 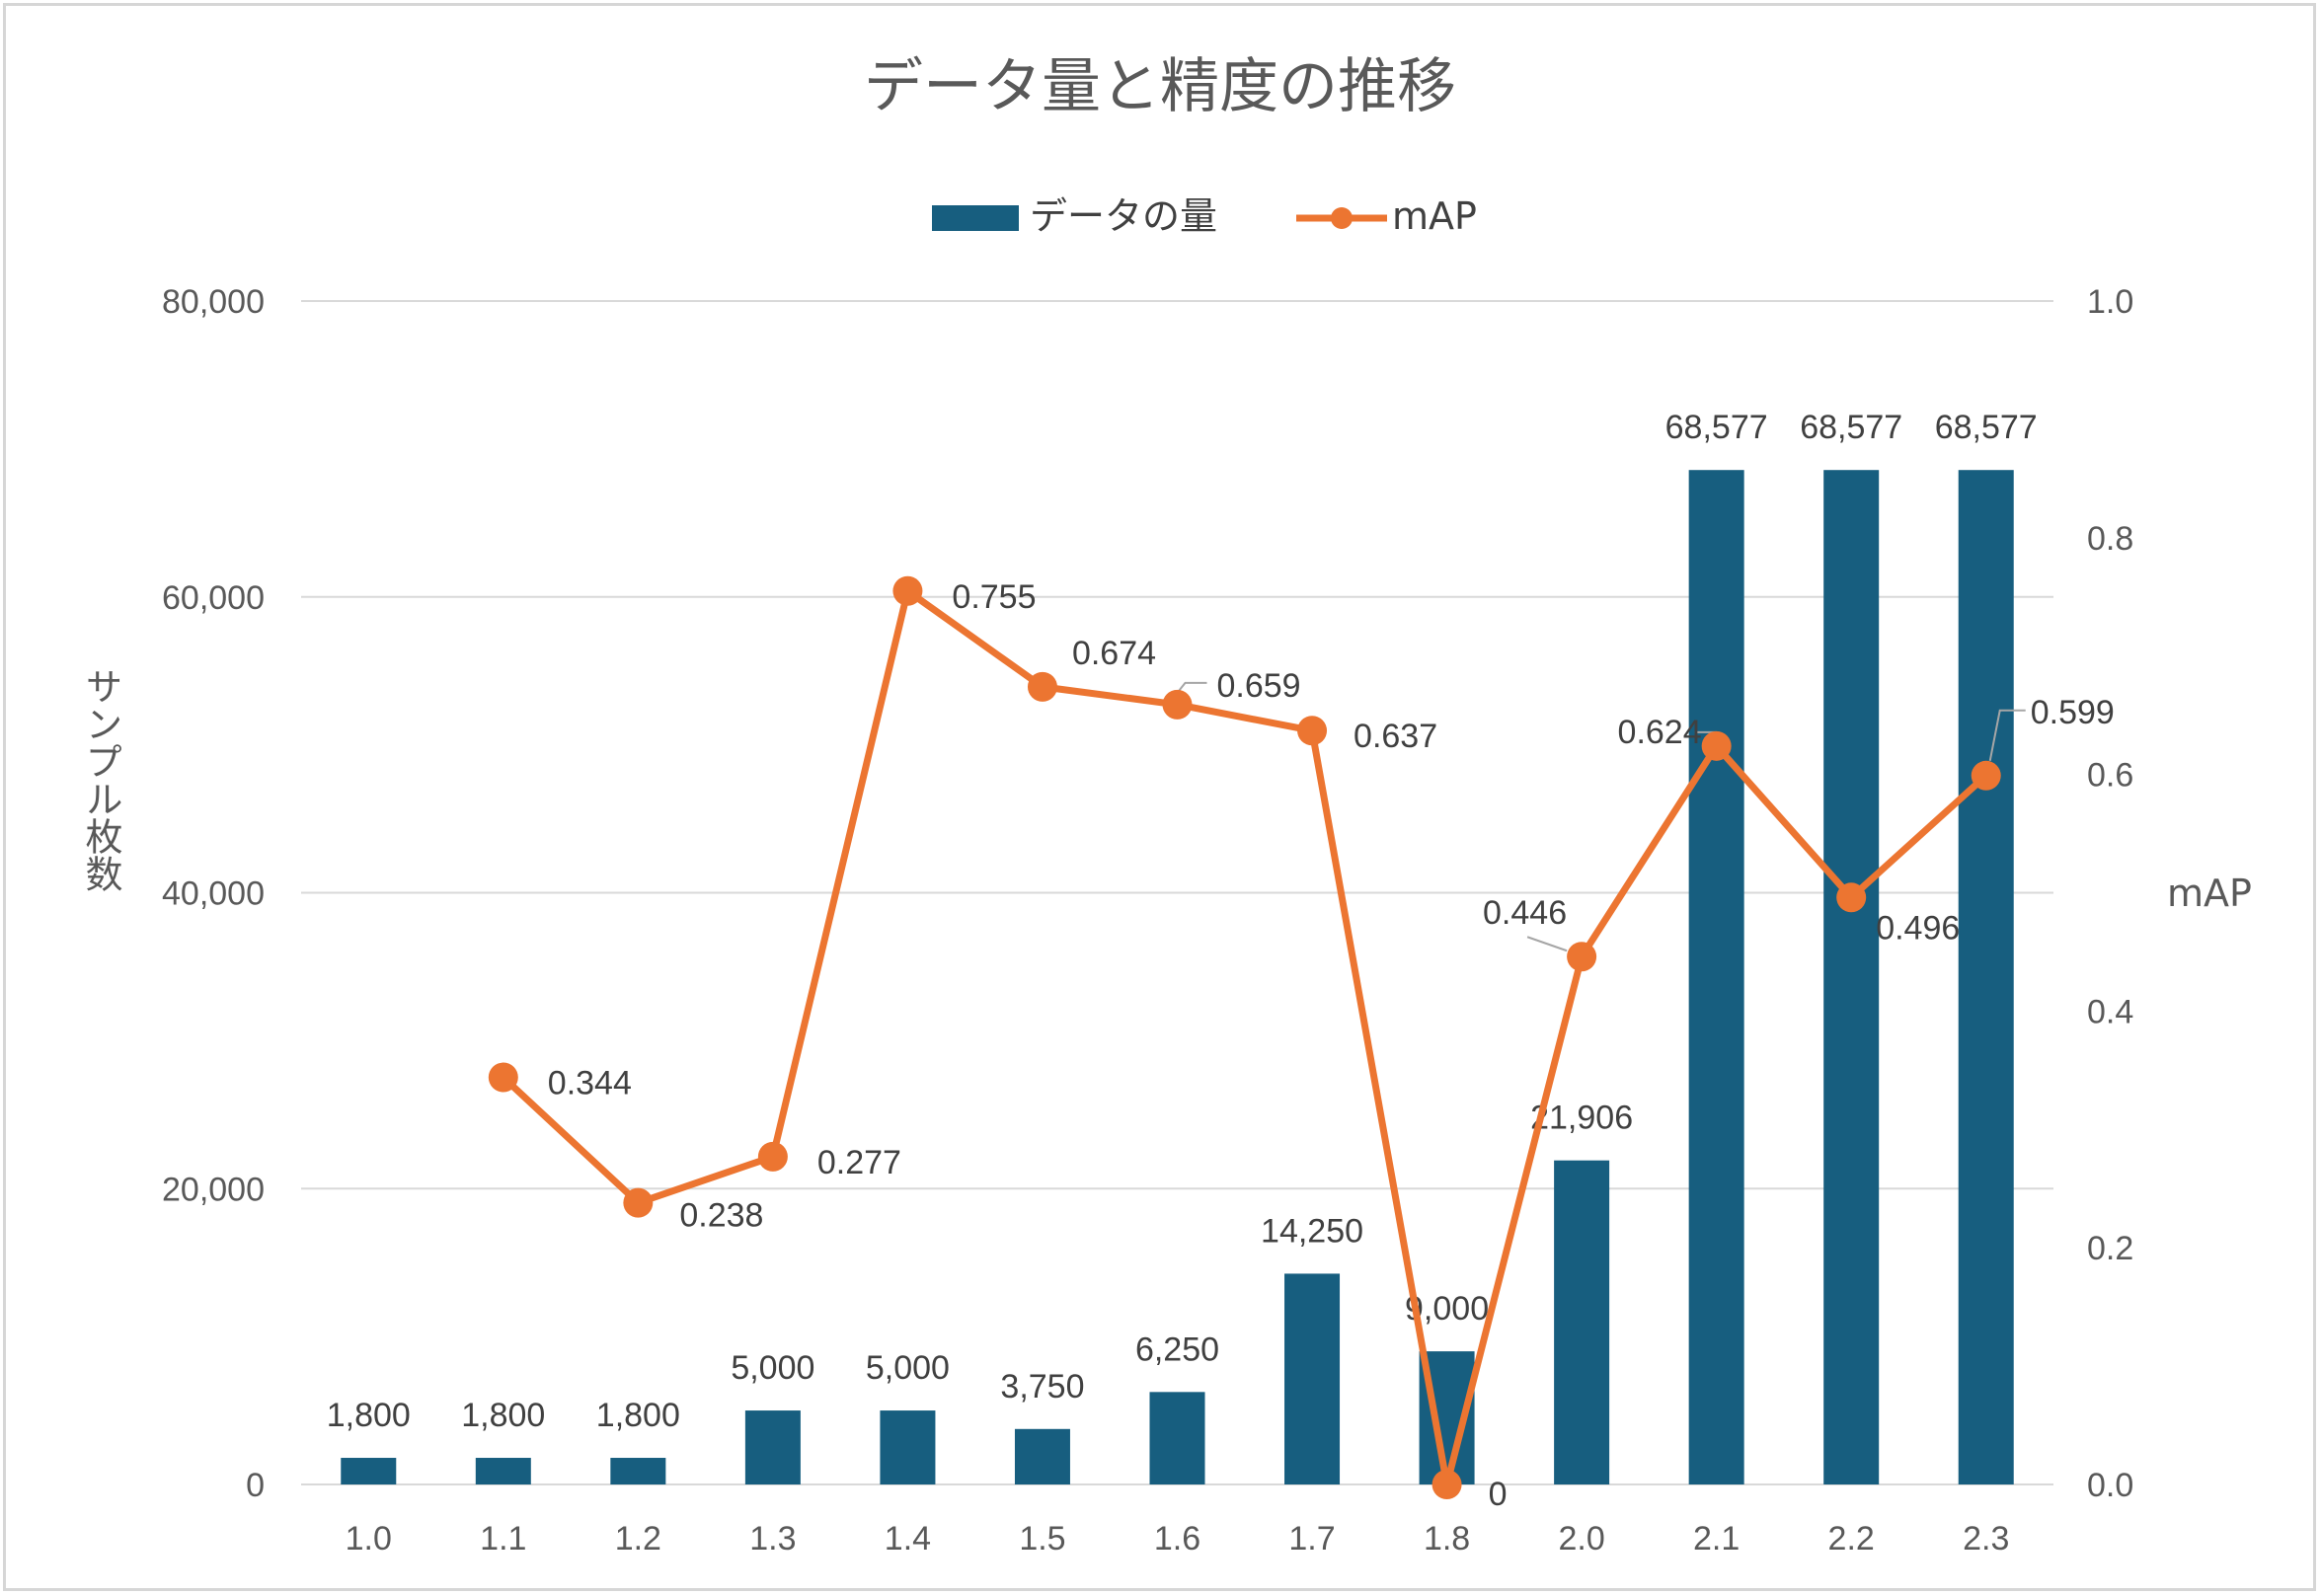 What do you see at coordinates (1342, 218) in the screenshot?
I see `legend-swatch-marker` at bounding box center [1342, 218].